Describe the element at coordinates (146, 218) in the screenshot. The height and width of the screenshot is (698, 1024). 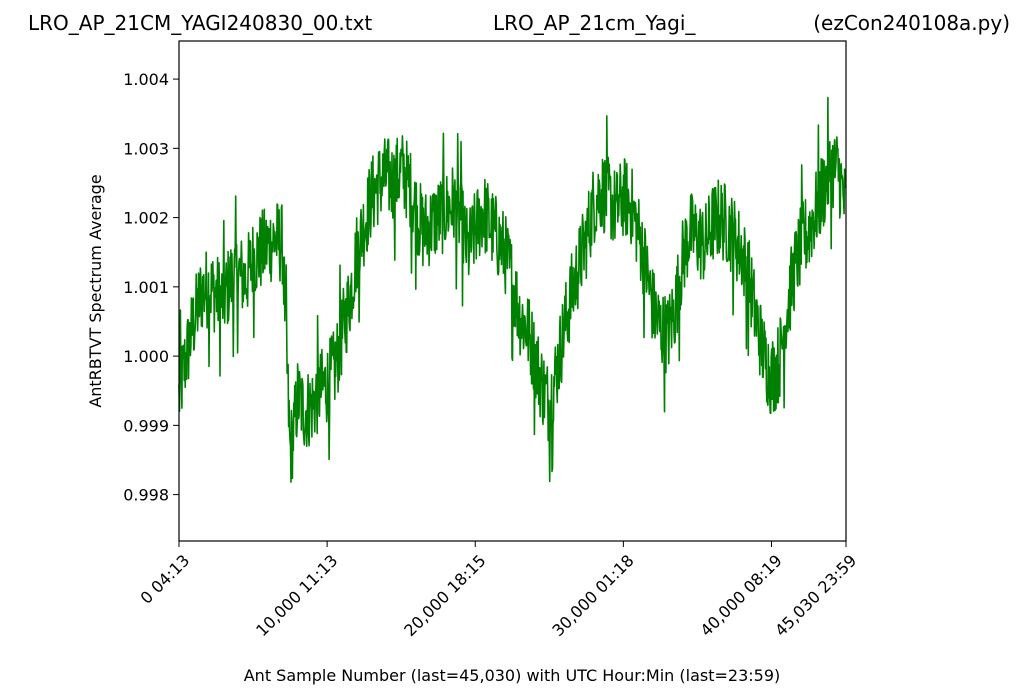
I see `y-tick-label: 1.002` at that location.